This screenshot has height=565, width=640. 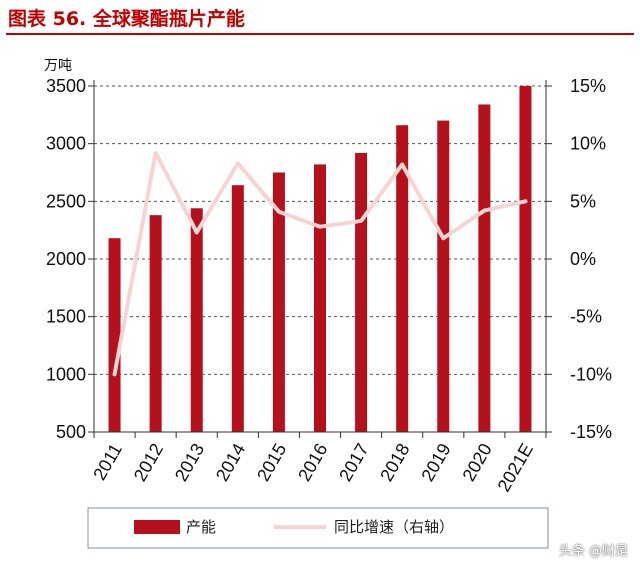 I want to click on y-right-tick-label: -15%, so click(x=591, y=432).